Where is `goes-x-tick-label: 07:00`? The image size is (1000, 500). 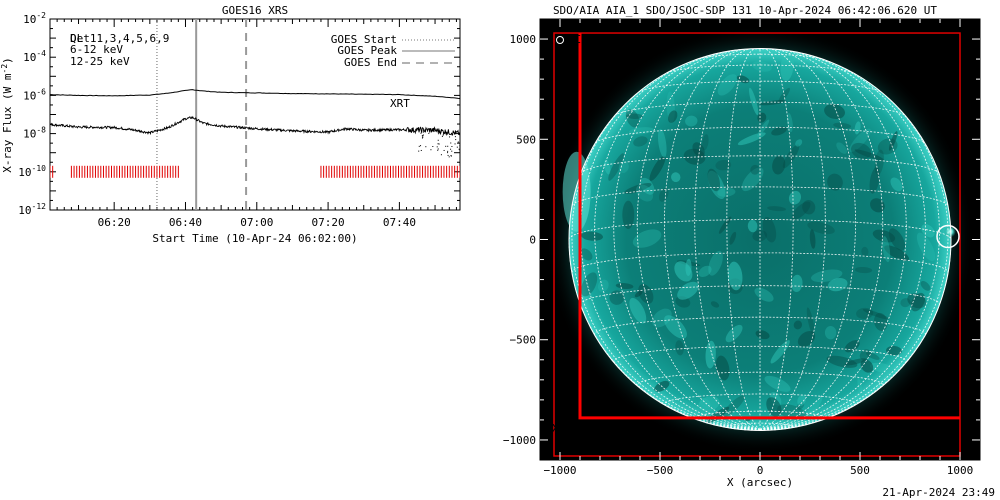
goes-x-tick-label: 07:00 is located at coordinates (256, 222).